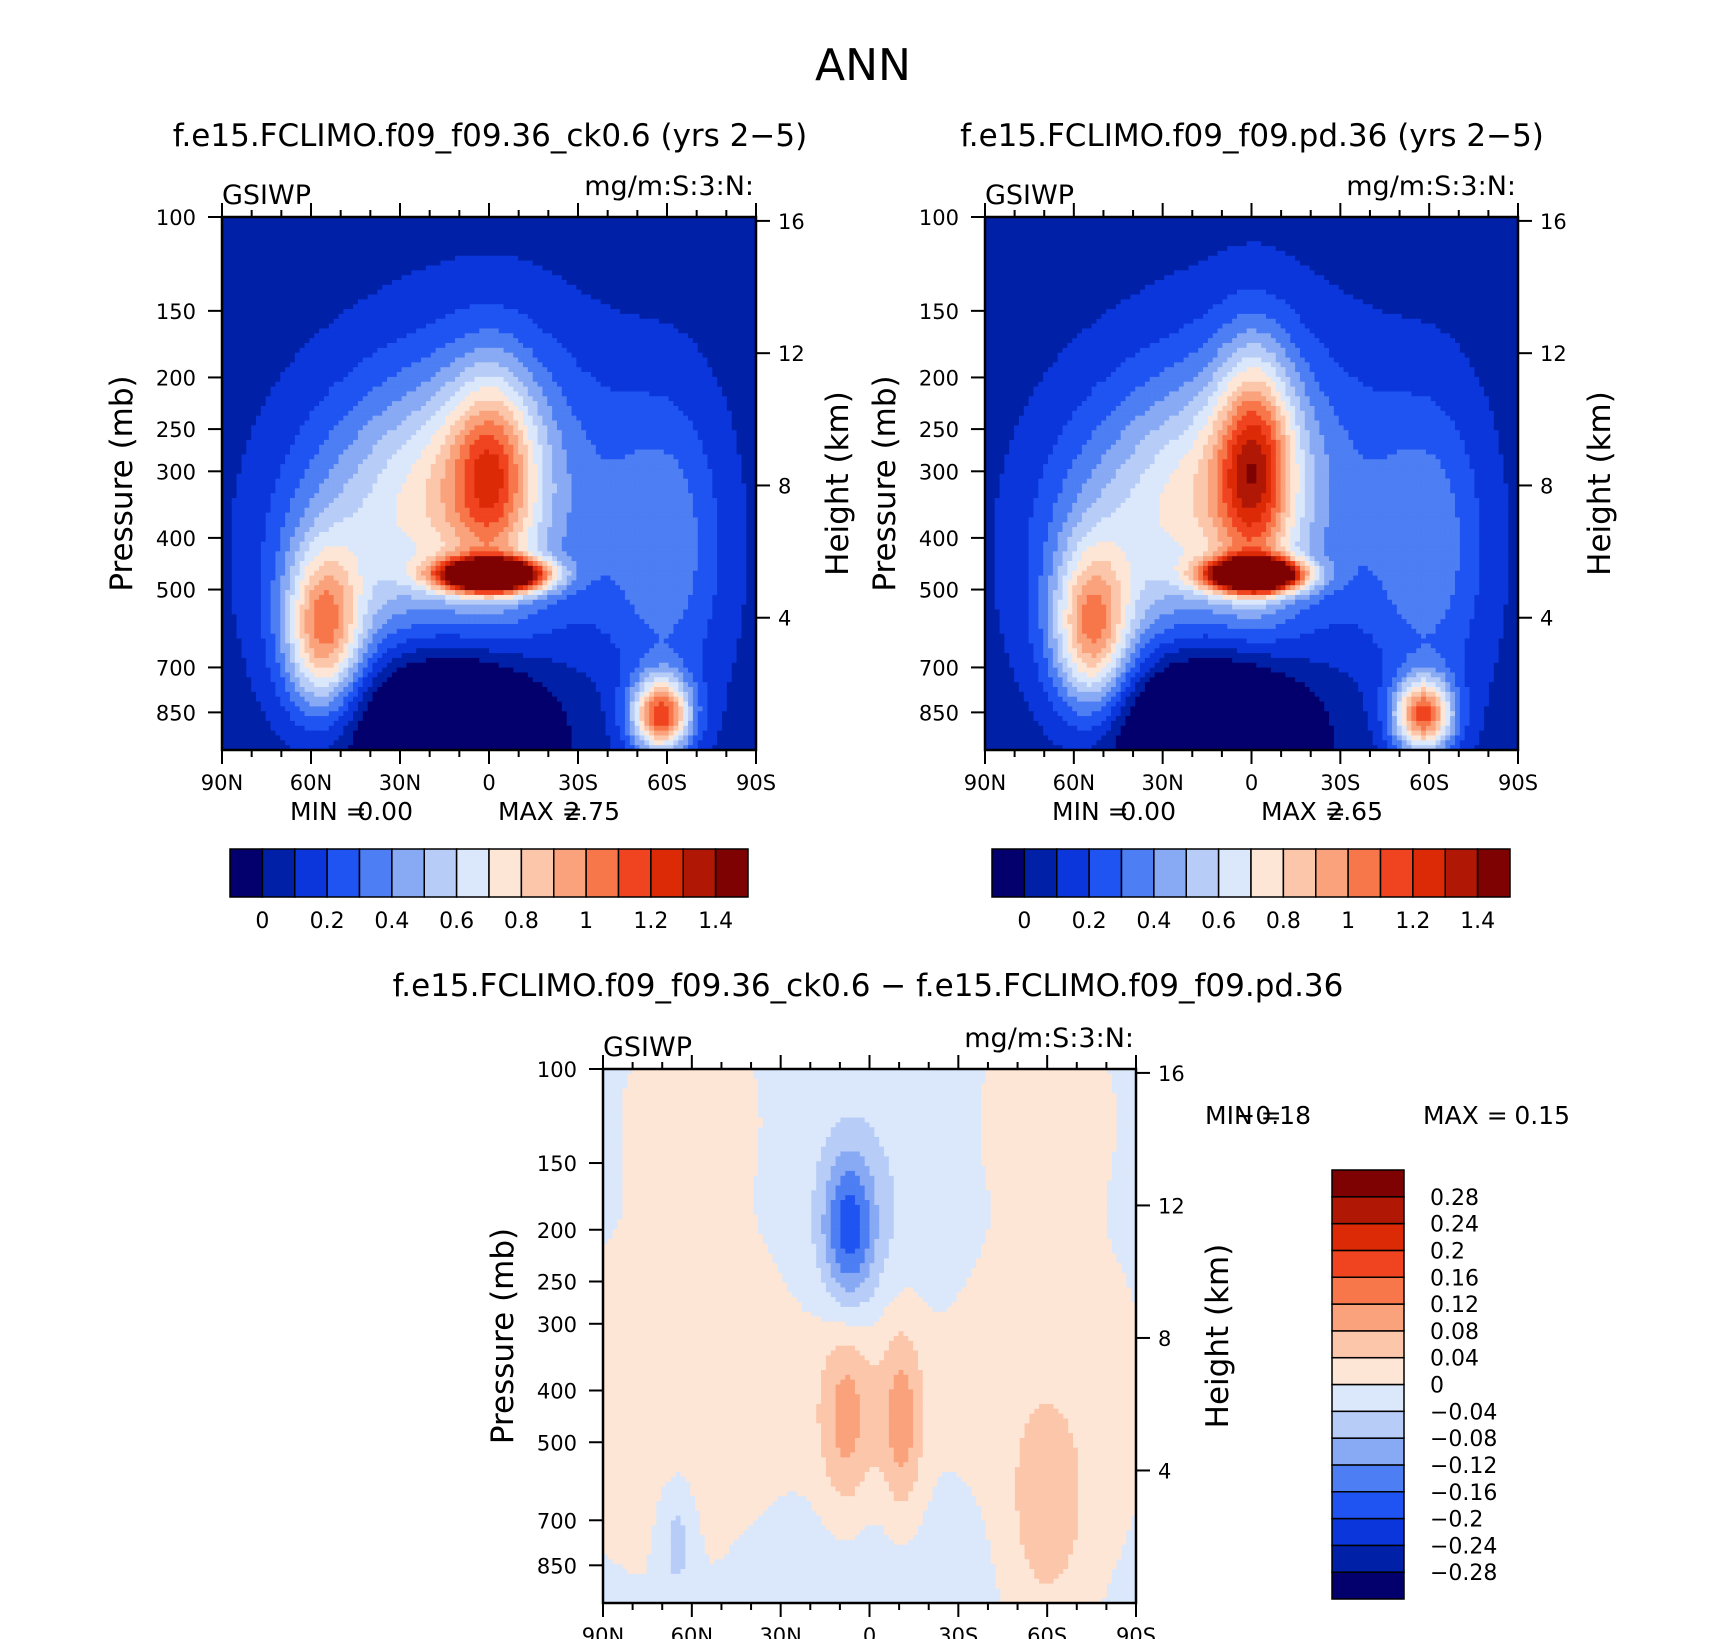  Describe the element at coordinates (1454, 1359) in the screenshot. I see `colorbar-label: 0.04` at that location.